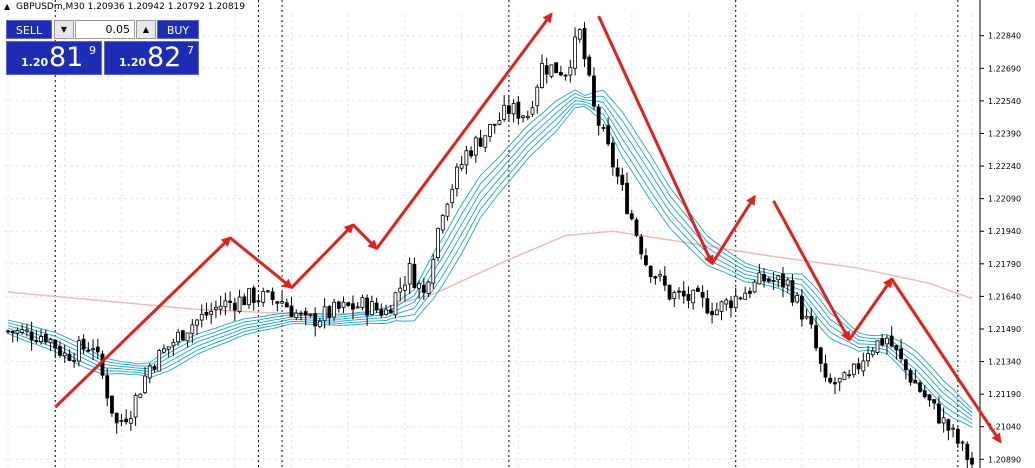 The width and height of the screenshot is (1035, 468). Describe the element at coordinates (1004, 101) in the screenshot. I see `y-tick-label: 1.22540` at that location.